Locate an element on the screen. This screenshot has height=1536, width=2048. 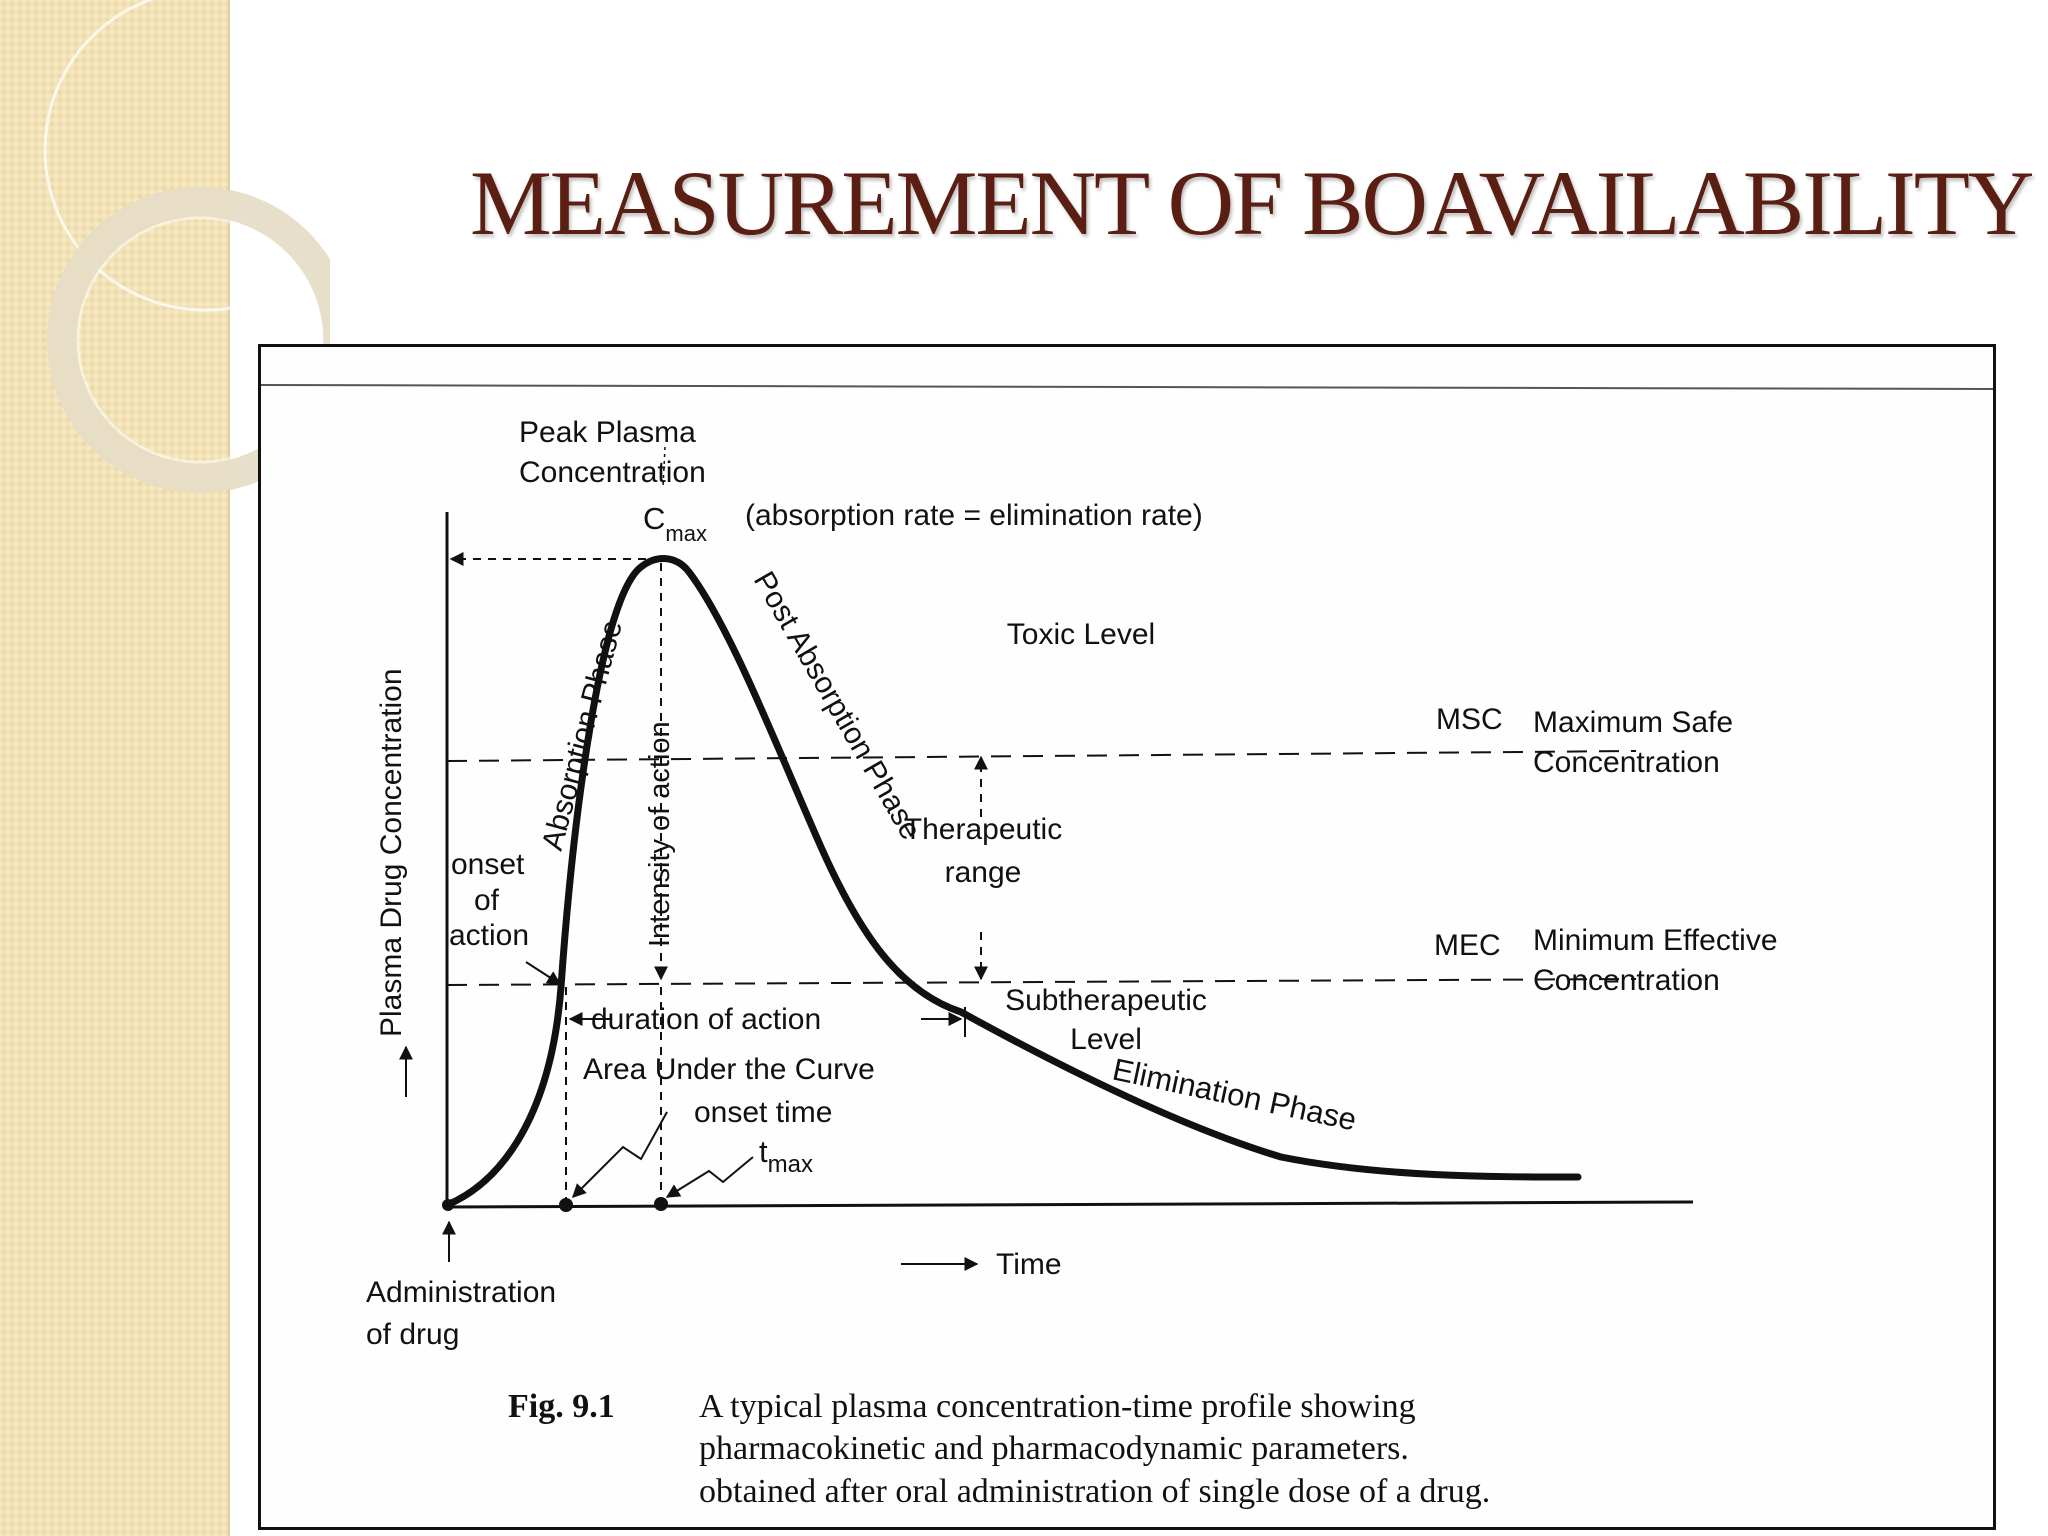
elimination-phase-label: Elimination Phase is located at coordinates (1235, 1095).